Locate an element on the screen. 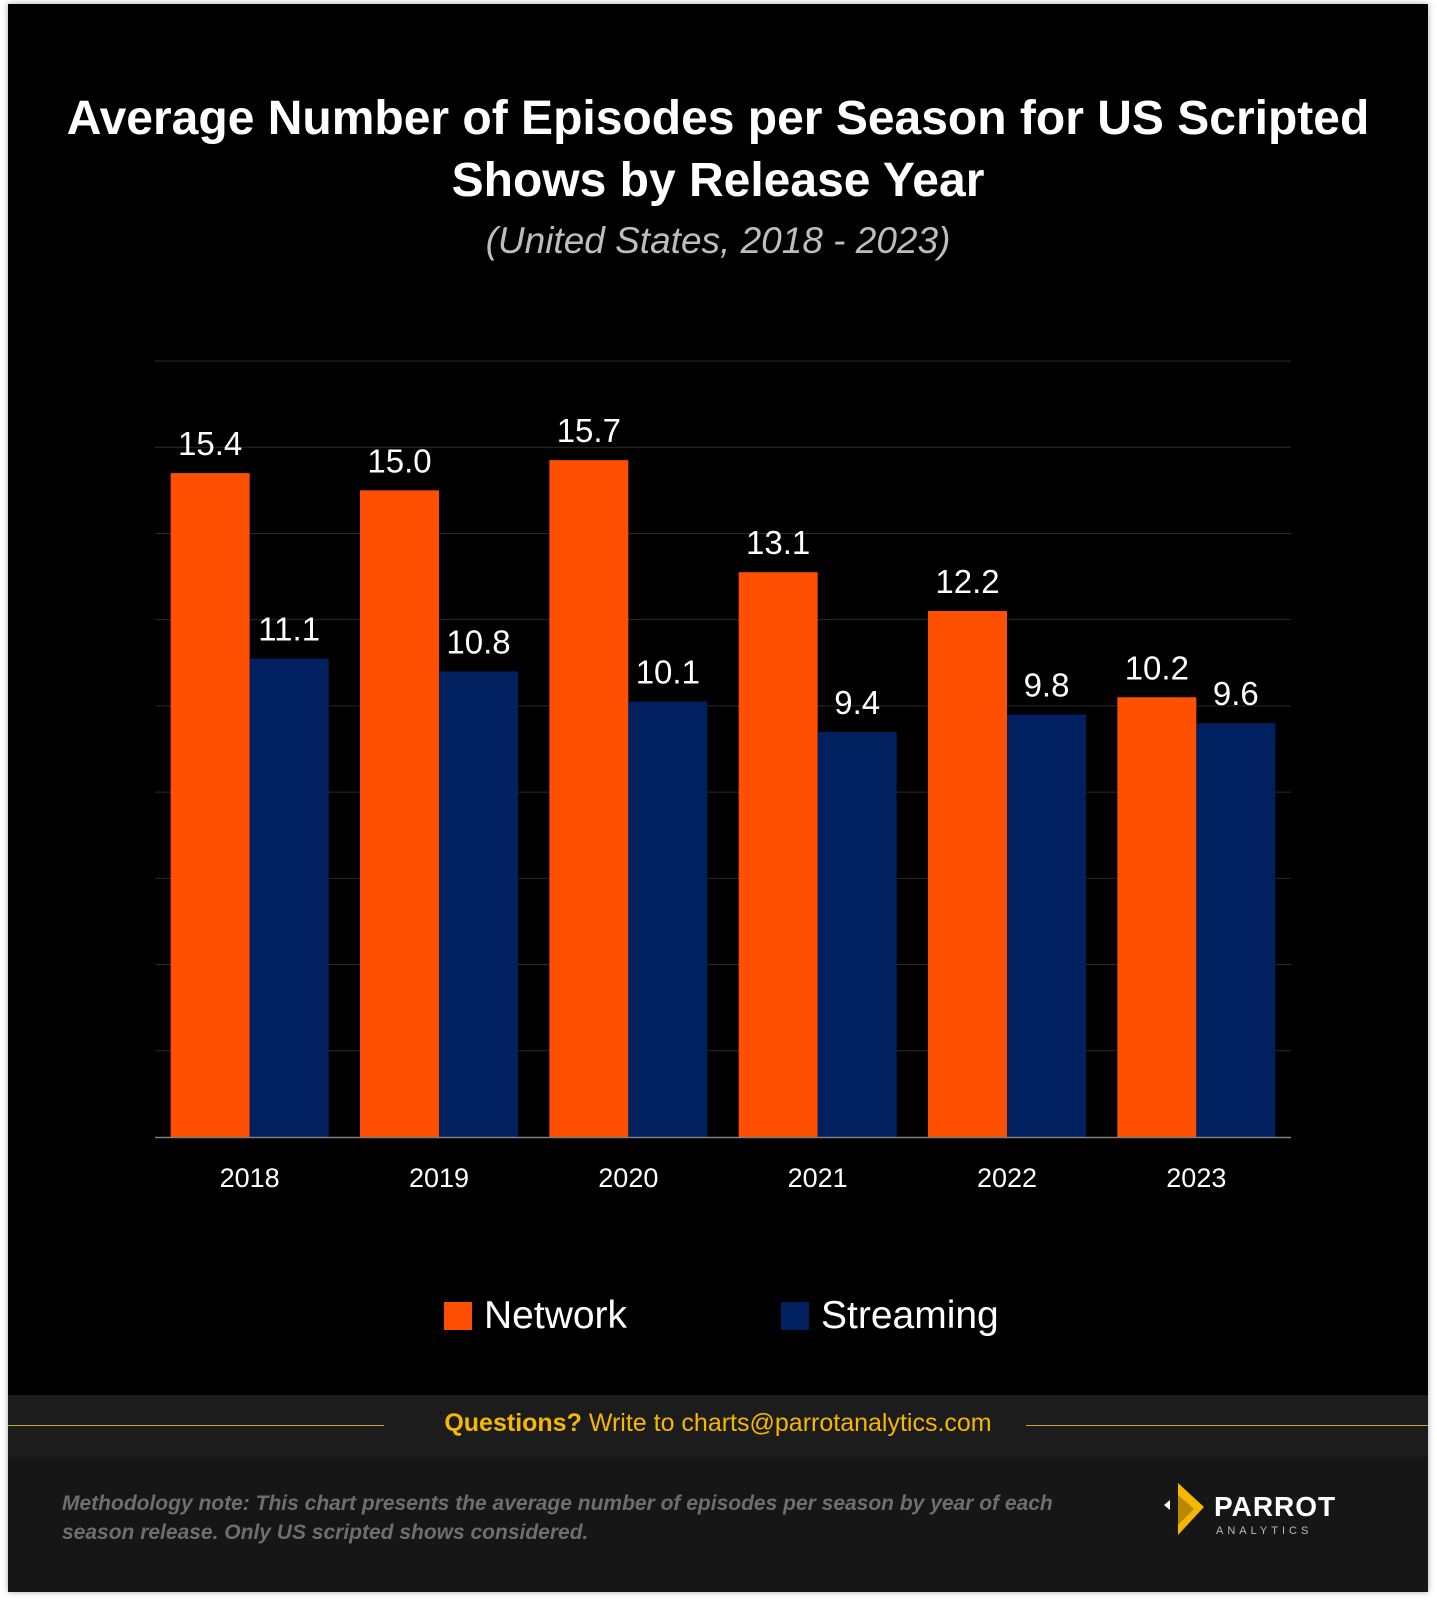  bar-network-2021 is located at coordinates (778, 854).